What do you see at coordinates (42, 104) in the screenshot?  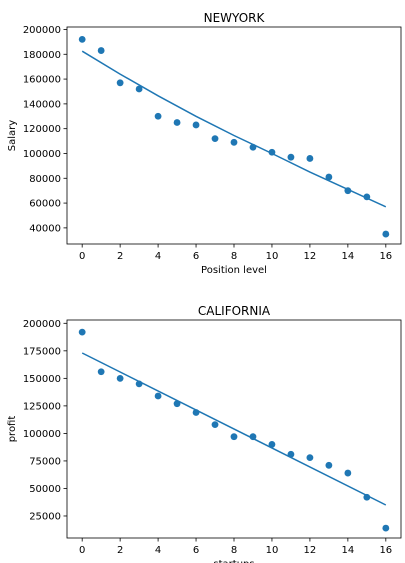 I see `y-tick-label: 140000` at bounding box center [42, 104].